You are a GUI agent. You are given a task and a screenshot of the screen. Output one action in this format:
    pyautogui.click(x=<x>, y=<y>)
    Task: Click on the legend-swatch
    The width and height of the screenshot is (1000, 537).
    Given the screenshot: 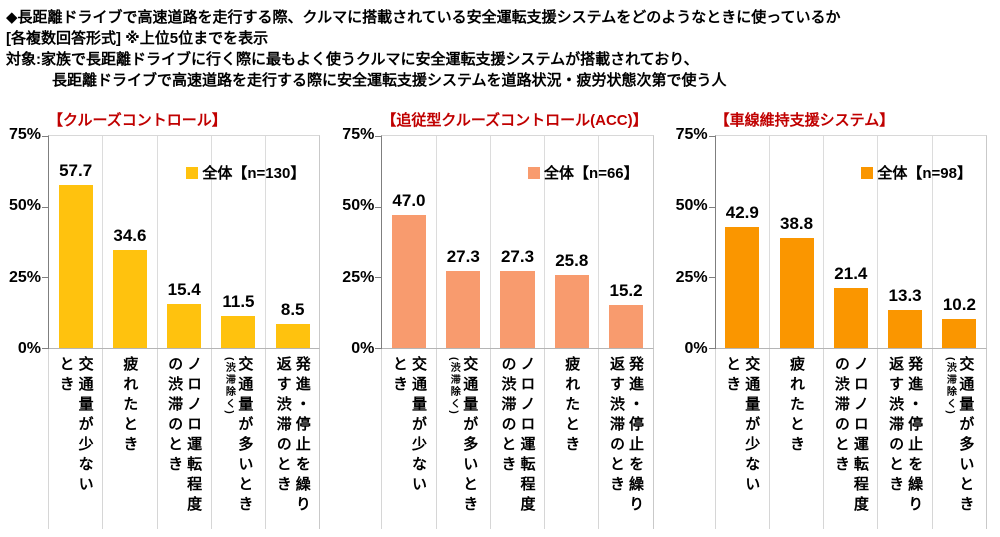 What is the action you would take?
    pyautogui.click(x=867, y=173)
    